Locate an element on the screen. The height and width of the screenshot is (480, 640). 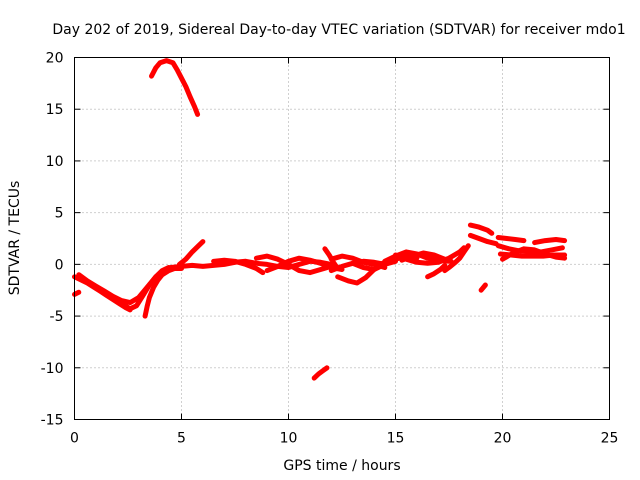
y-tick-label: 0 is located at coordinates (59, 265).